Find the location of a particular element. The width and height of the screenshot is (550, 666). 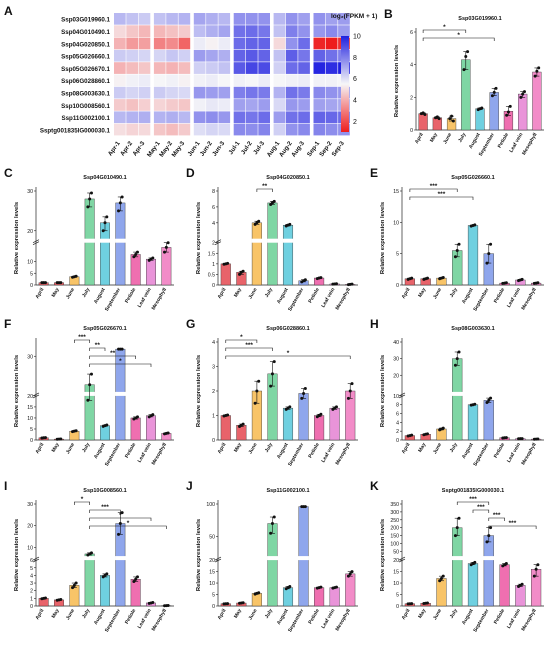

heatmap-col-label: Jun-3 is located at coordinates (219, 149).